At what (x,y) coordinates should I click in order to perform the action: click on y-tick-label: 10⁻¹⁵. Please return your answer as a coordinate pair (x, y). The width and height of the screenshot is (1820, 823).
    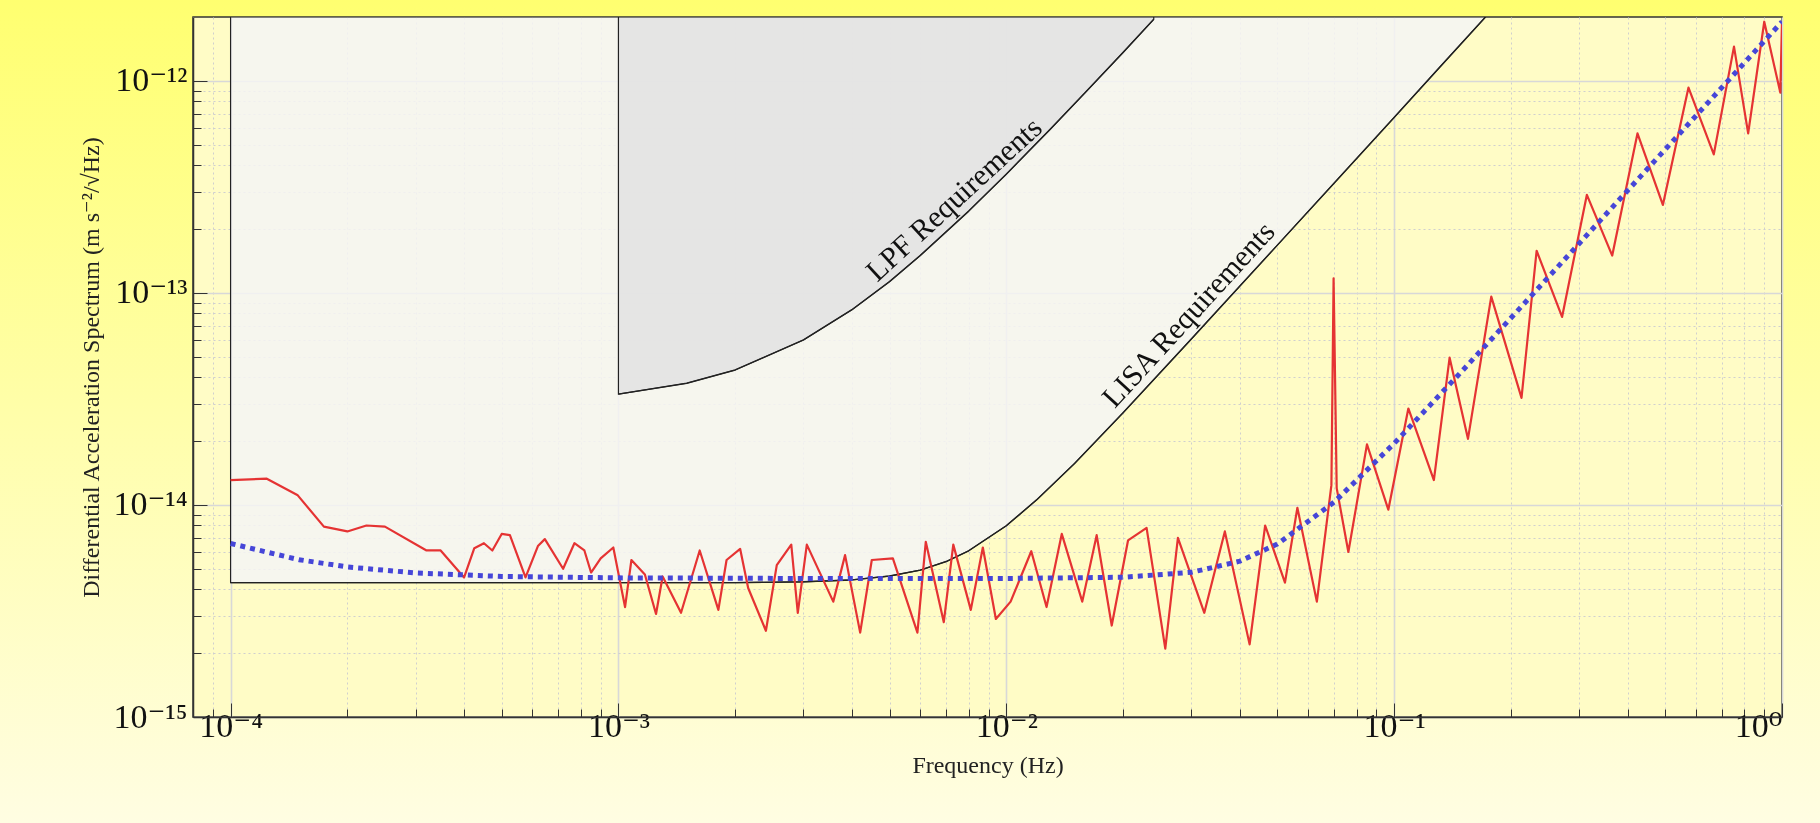
    Looking at the image, I should click on (150, 716).